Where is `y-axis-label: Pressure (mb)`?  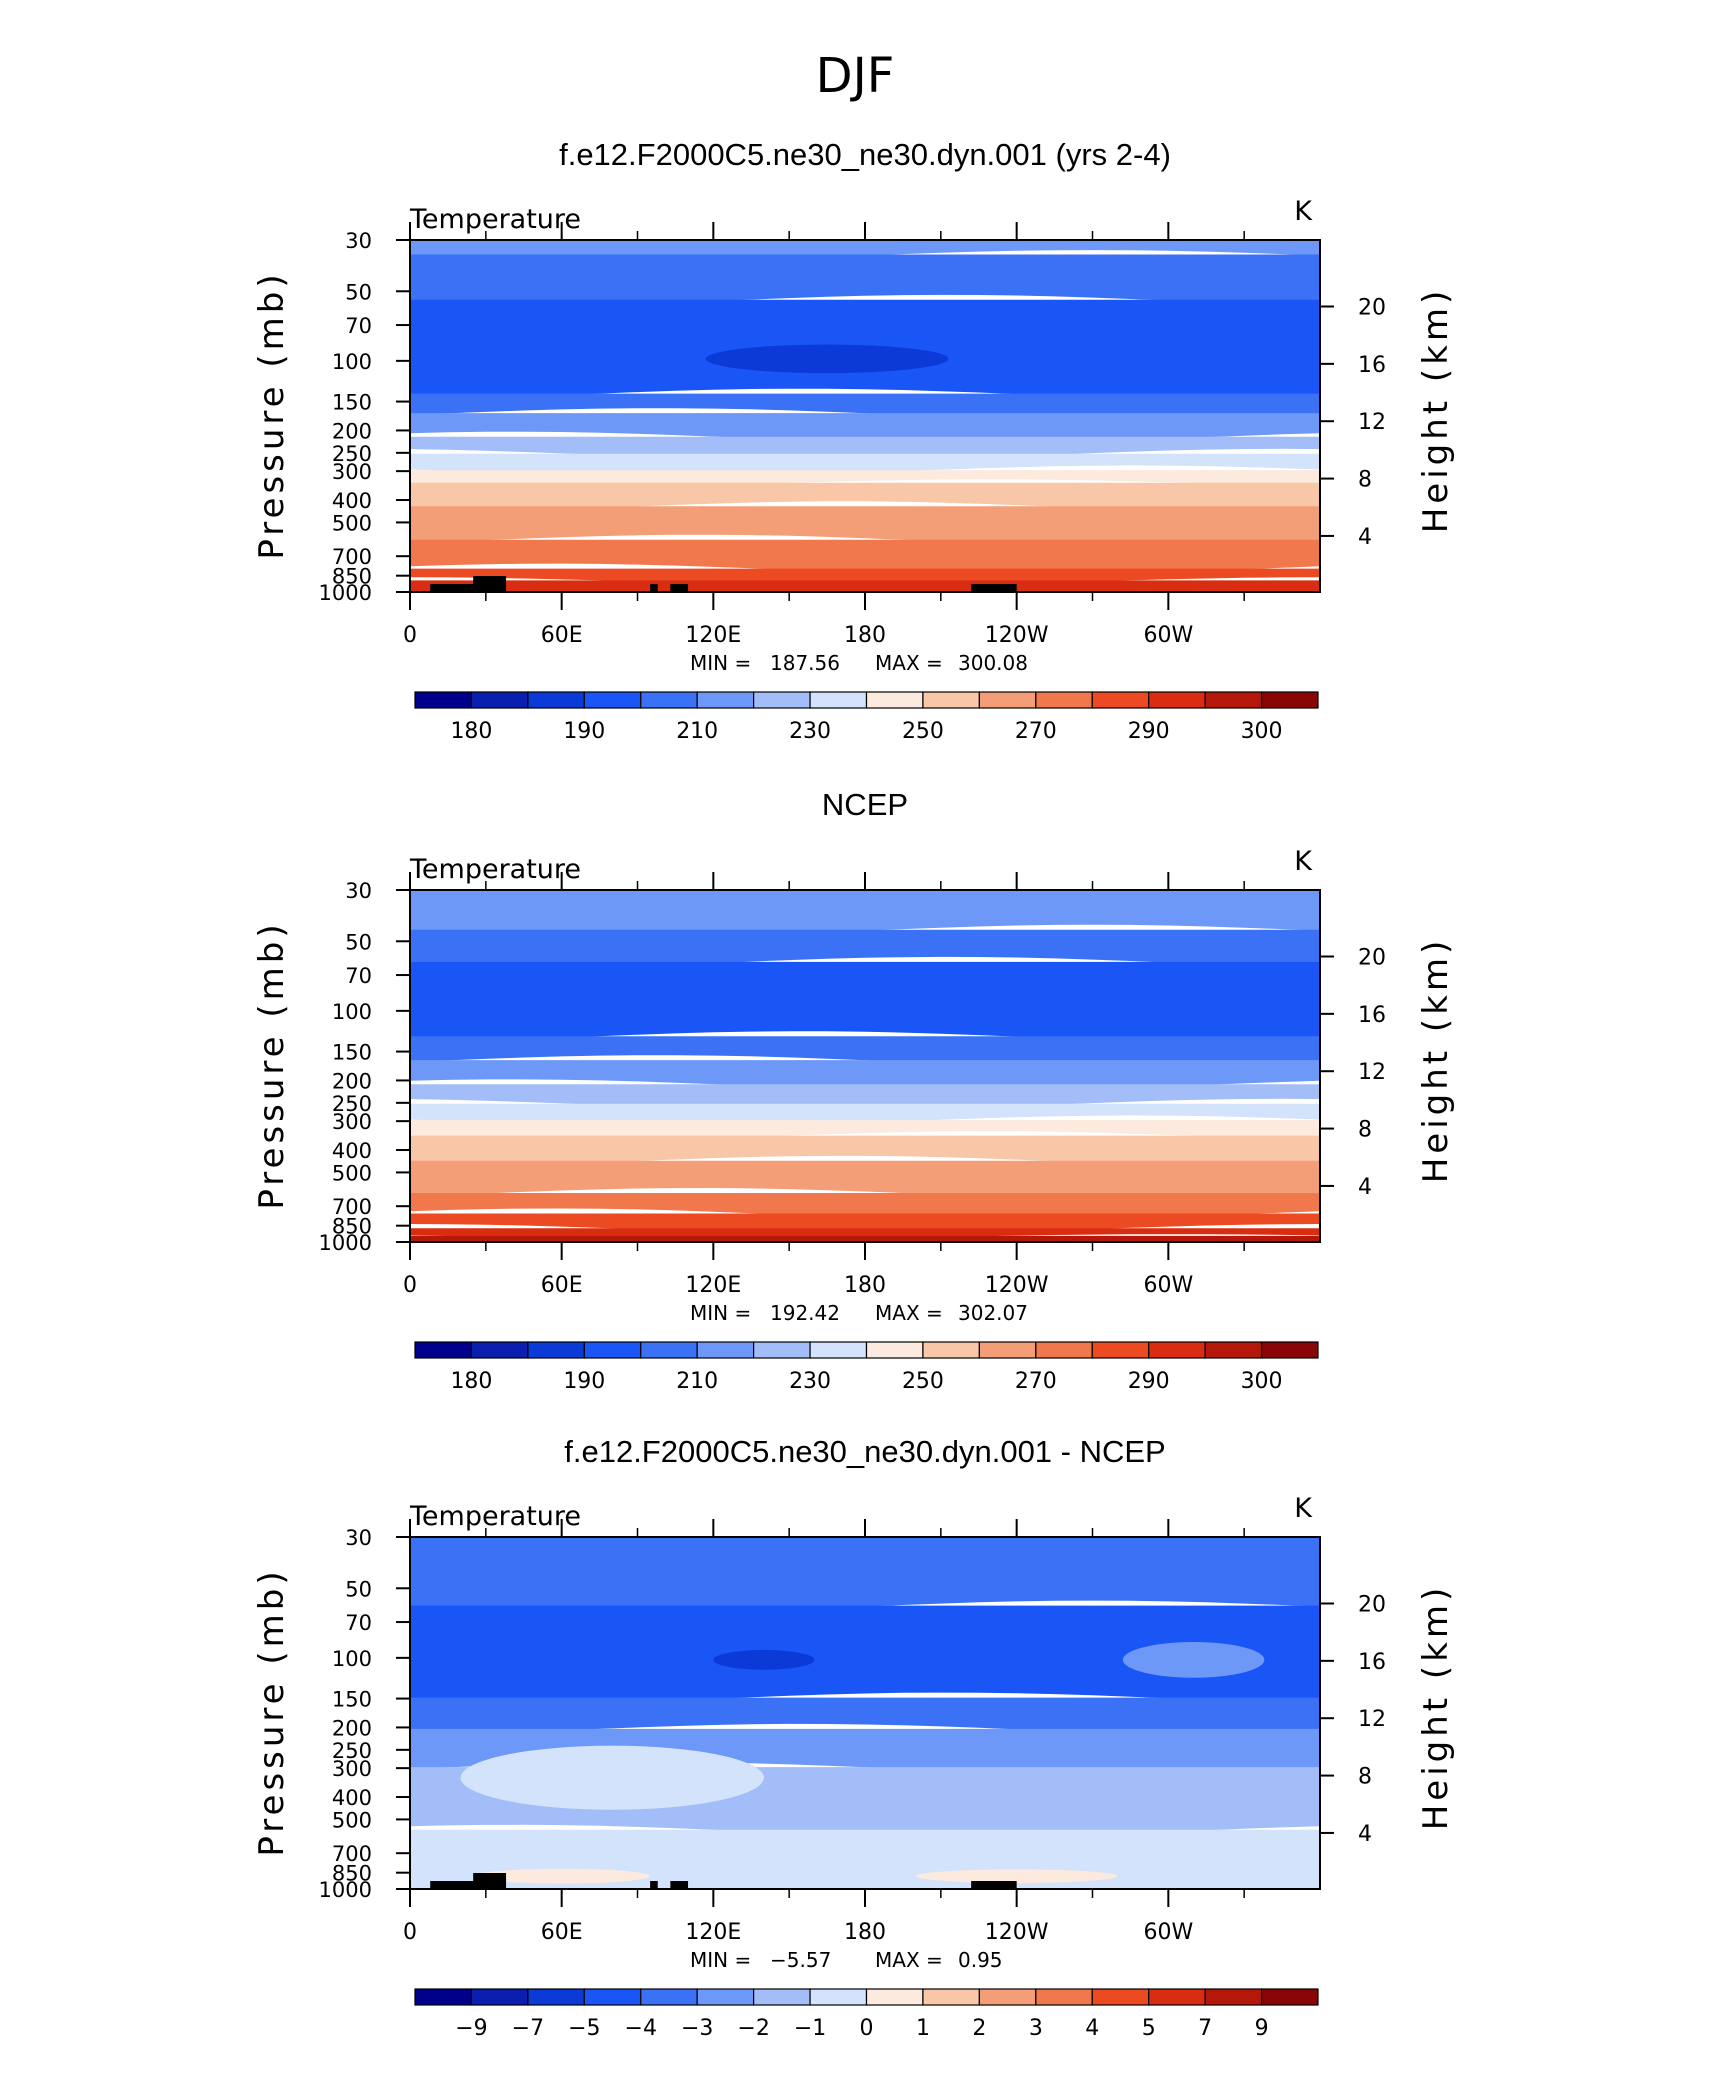
y-axis-label: Pressure (mb) is located at coordinates (272, 1064).